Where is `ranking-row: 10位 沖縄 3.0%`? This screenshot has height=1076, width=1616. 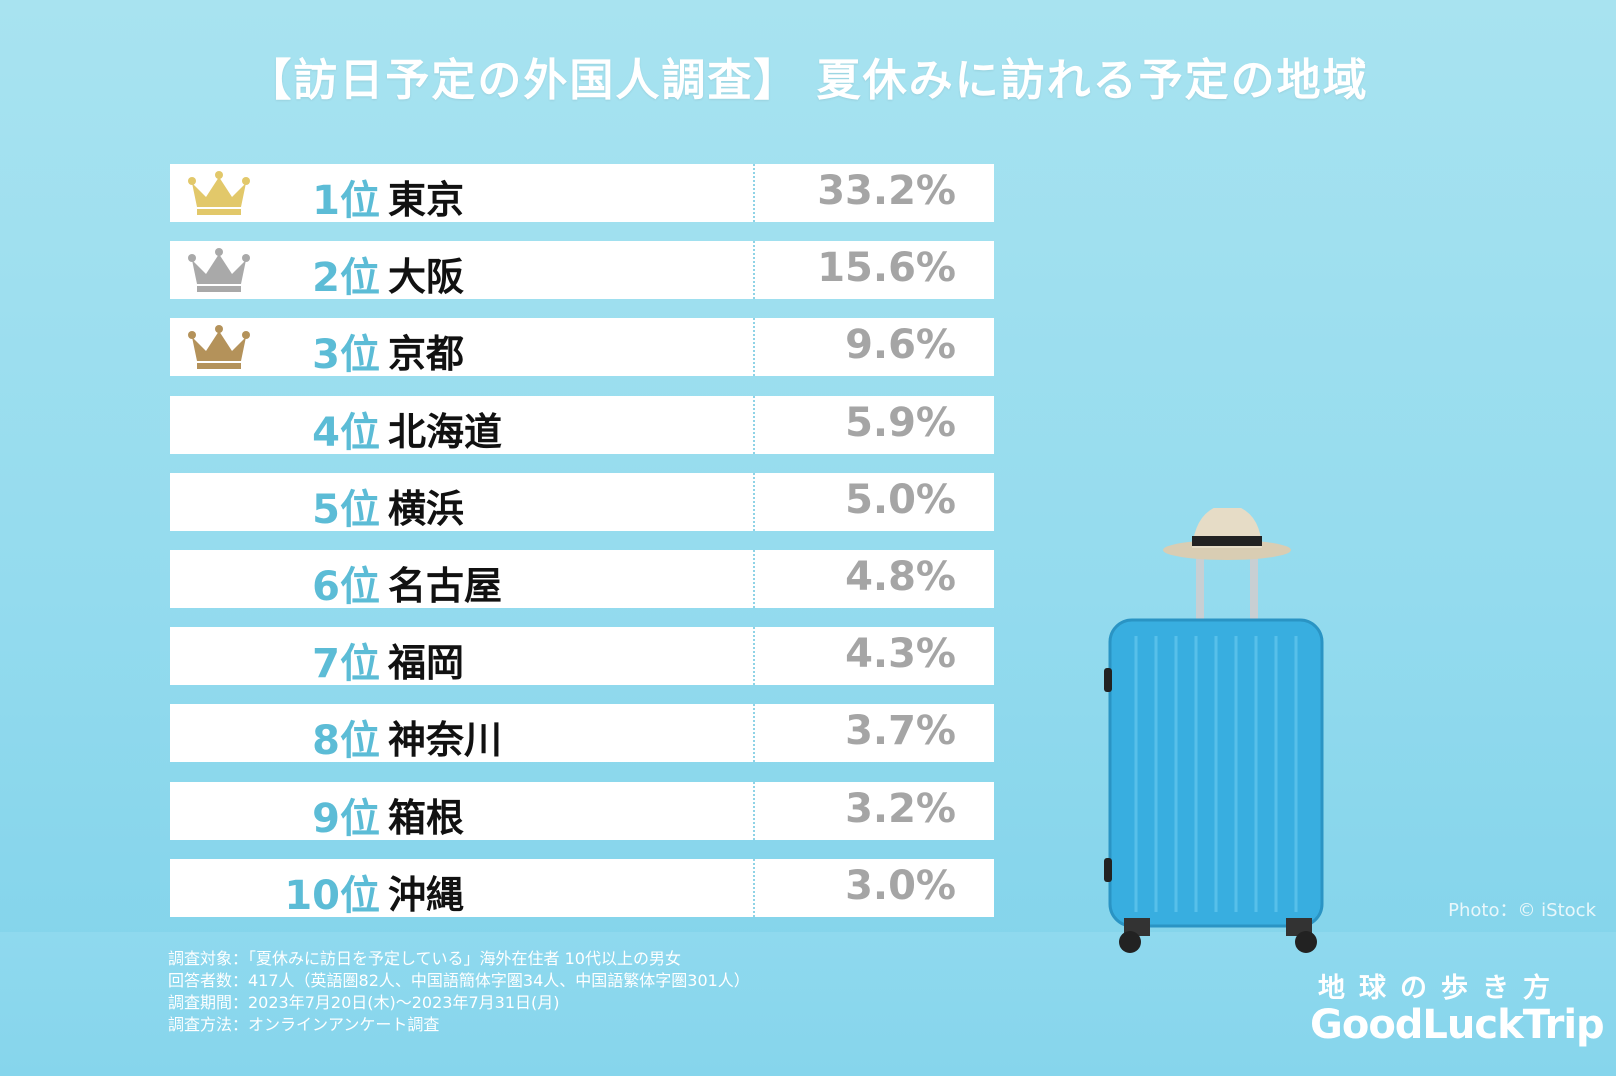 ranking-row: 10位 沖縄 3.0% is located at coordinates (582, 889).